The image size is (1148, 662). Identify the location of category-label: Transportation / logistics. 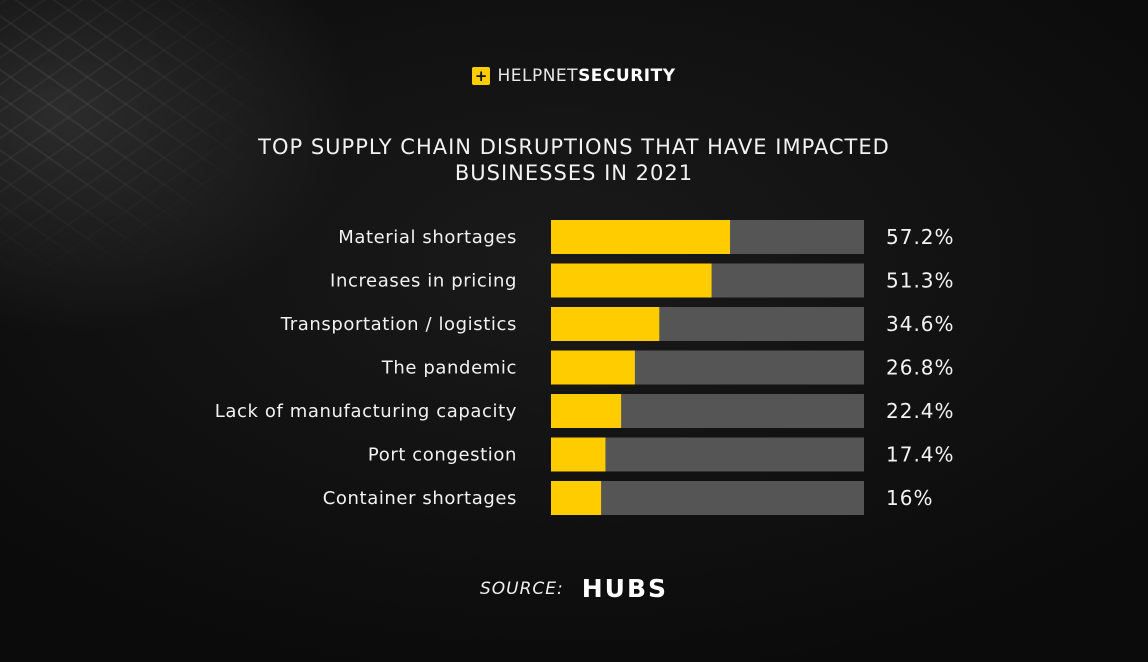
(398, 324).